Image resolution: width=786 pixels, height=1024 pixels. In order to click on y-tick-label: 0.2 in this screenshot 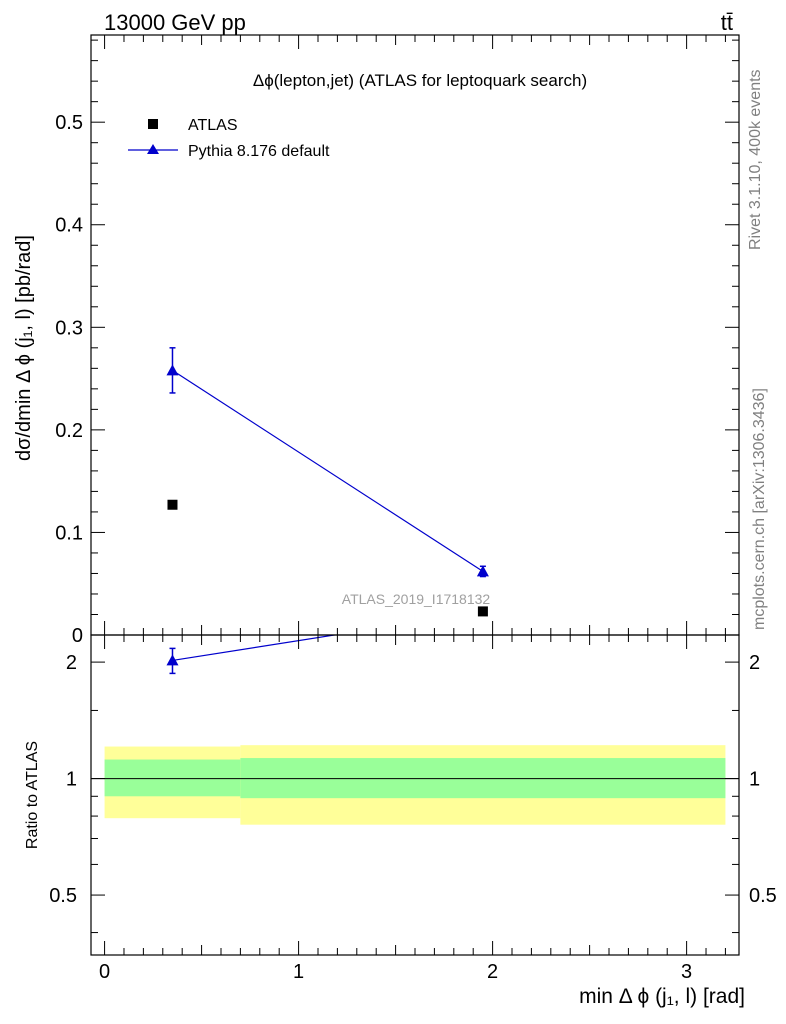, I will do `click(69, 431)`.